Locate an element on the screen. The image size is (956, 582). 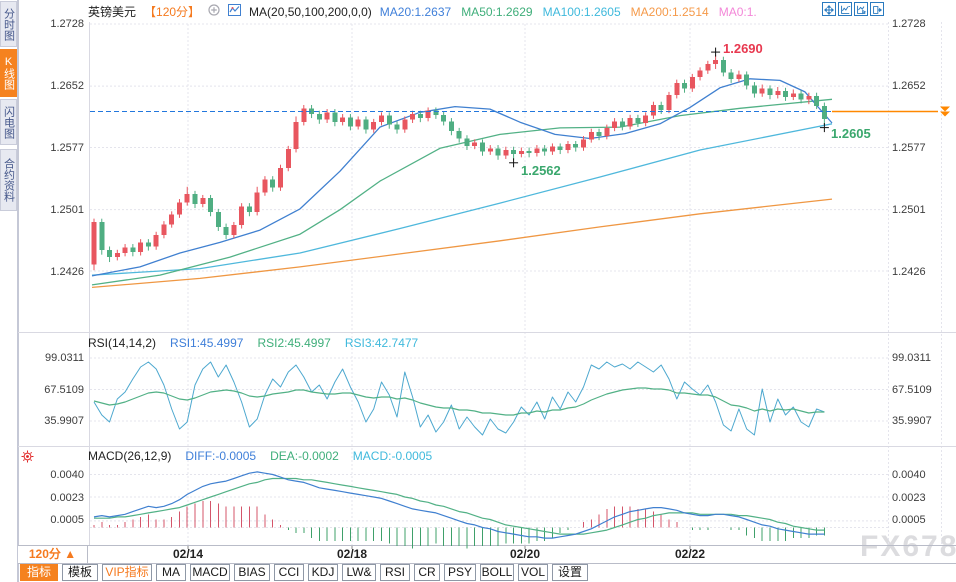
ma-params-label: MA(20,50,100,200,0,0) is located at coordinates (310, 11).